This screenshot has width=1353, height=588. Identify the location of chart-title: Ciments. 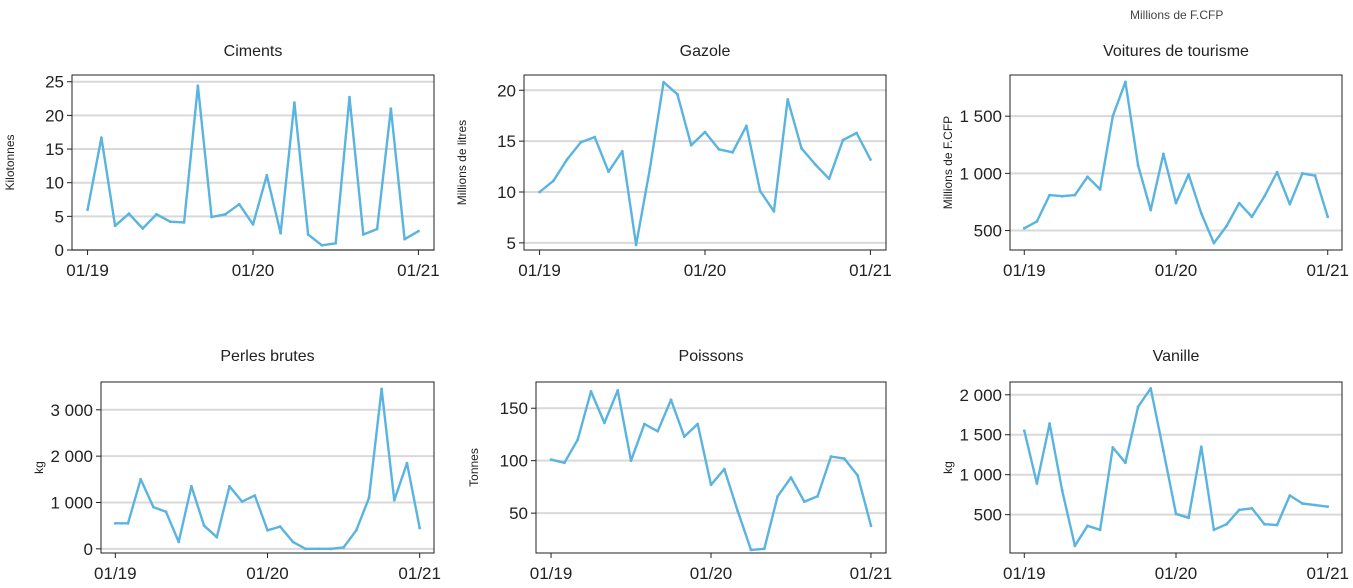
(253, 51).